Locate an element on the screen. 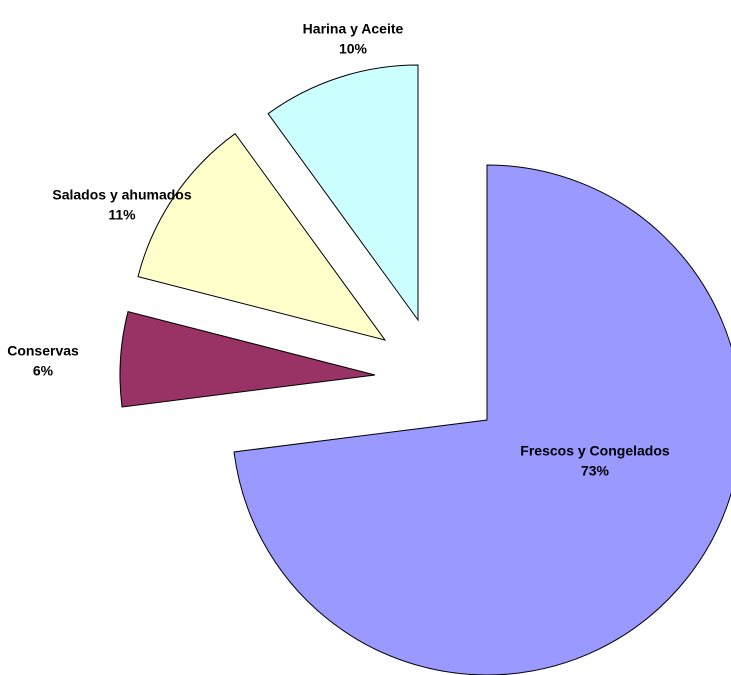 The width and height of the screenshot is (731, 675). slice-value-label: 73% is located at coordinates (595, 471).